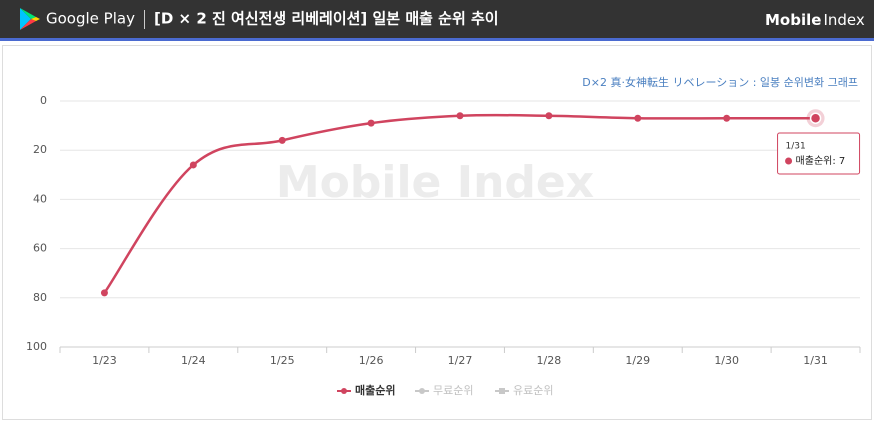 Image resolution: width=874 pixels, height=426 pixels. Describe the element at coordinates (533, 390) in the screenshot. I see `legend-label: 유료순위` at that location.